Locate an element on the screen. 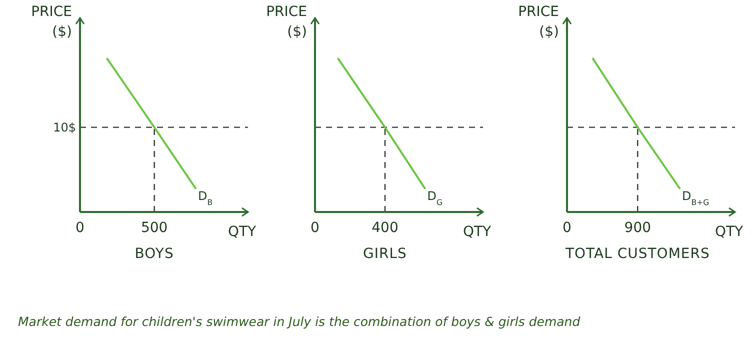 The image size is (755, 340). series-label: D$_{B}$ is located at coordinates (205, 197).